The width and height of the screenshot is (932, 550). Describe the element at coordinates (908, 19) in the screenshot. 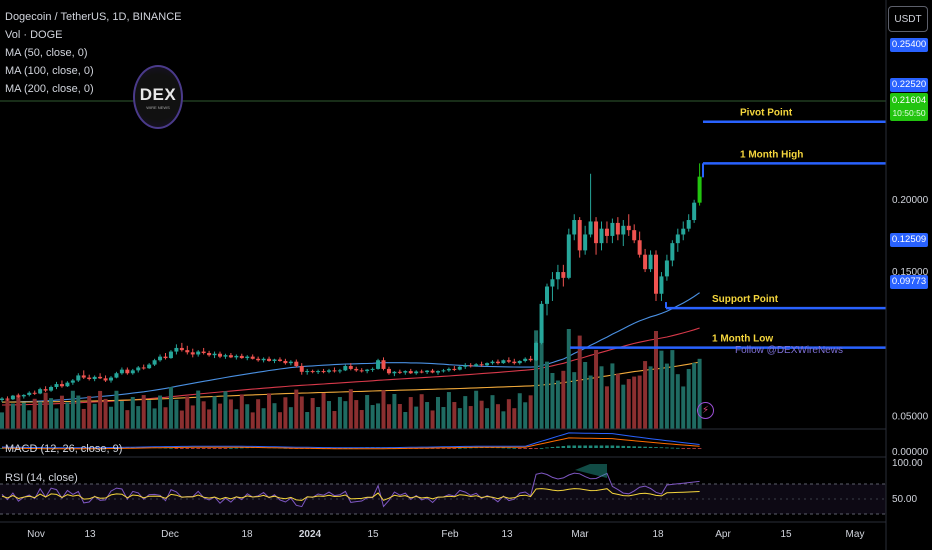

I see `currency-button: USDT` at that location.